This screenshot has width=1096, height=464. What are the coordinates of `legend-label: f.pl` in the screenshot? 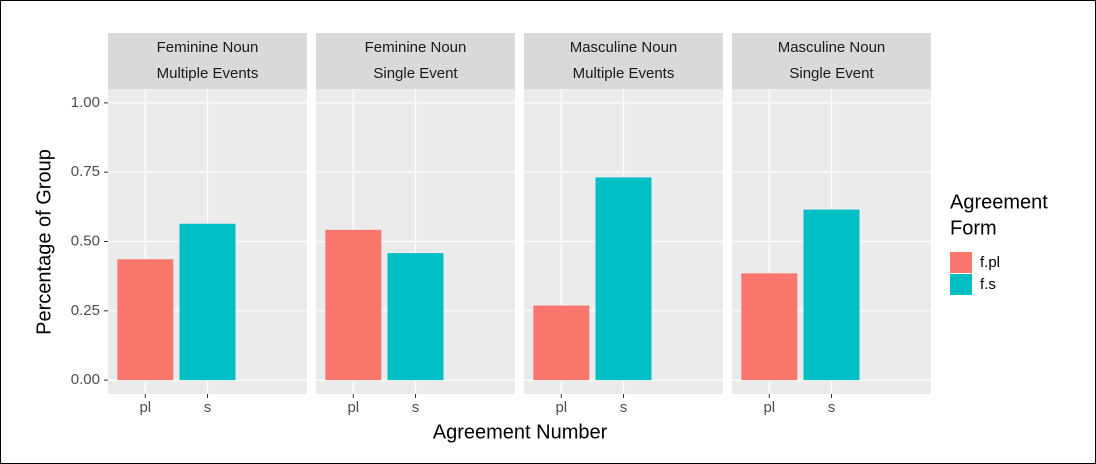 It's located at (990, 262).